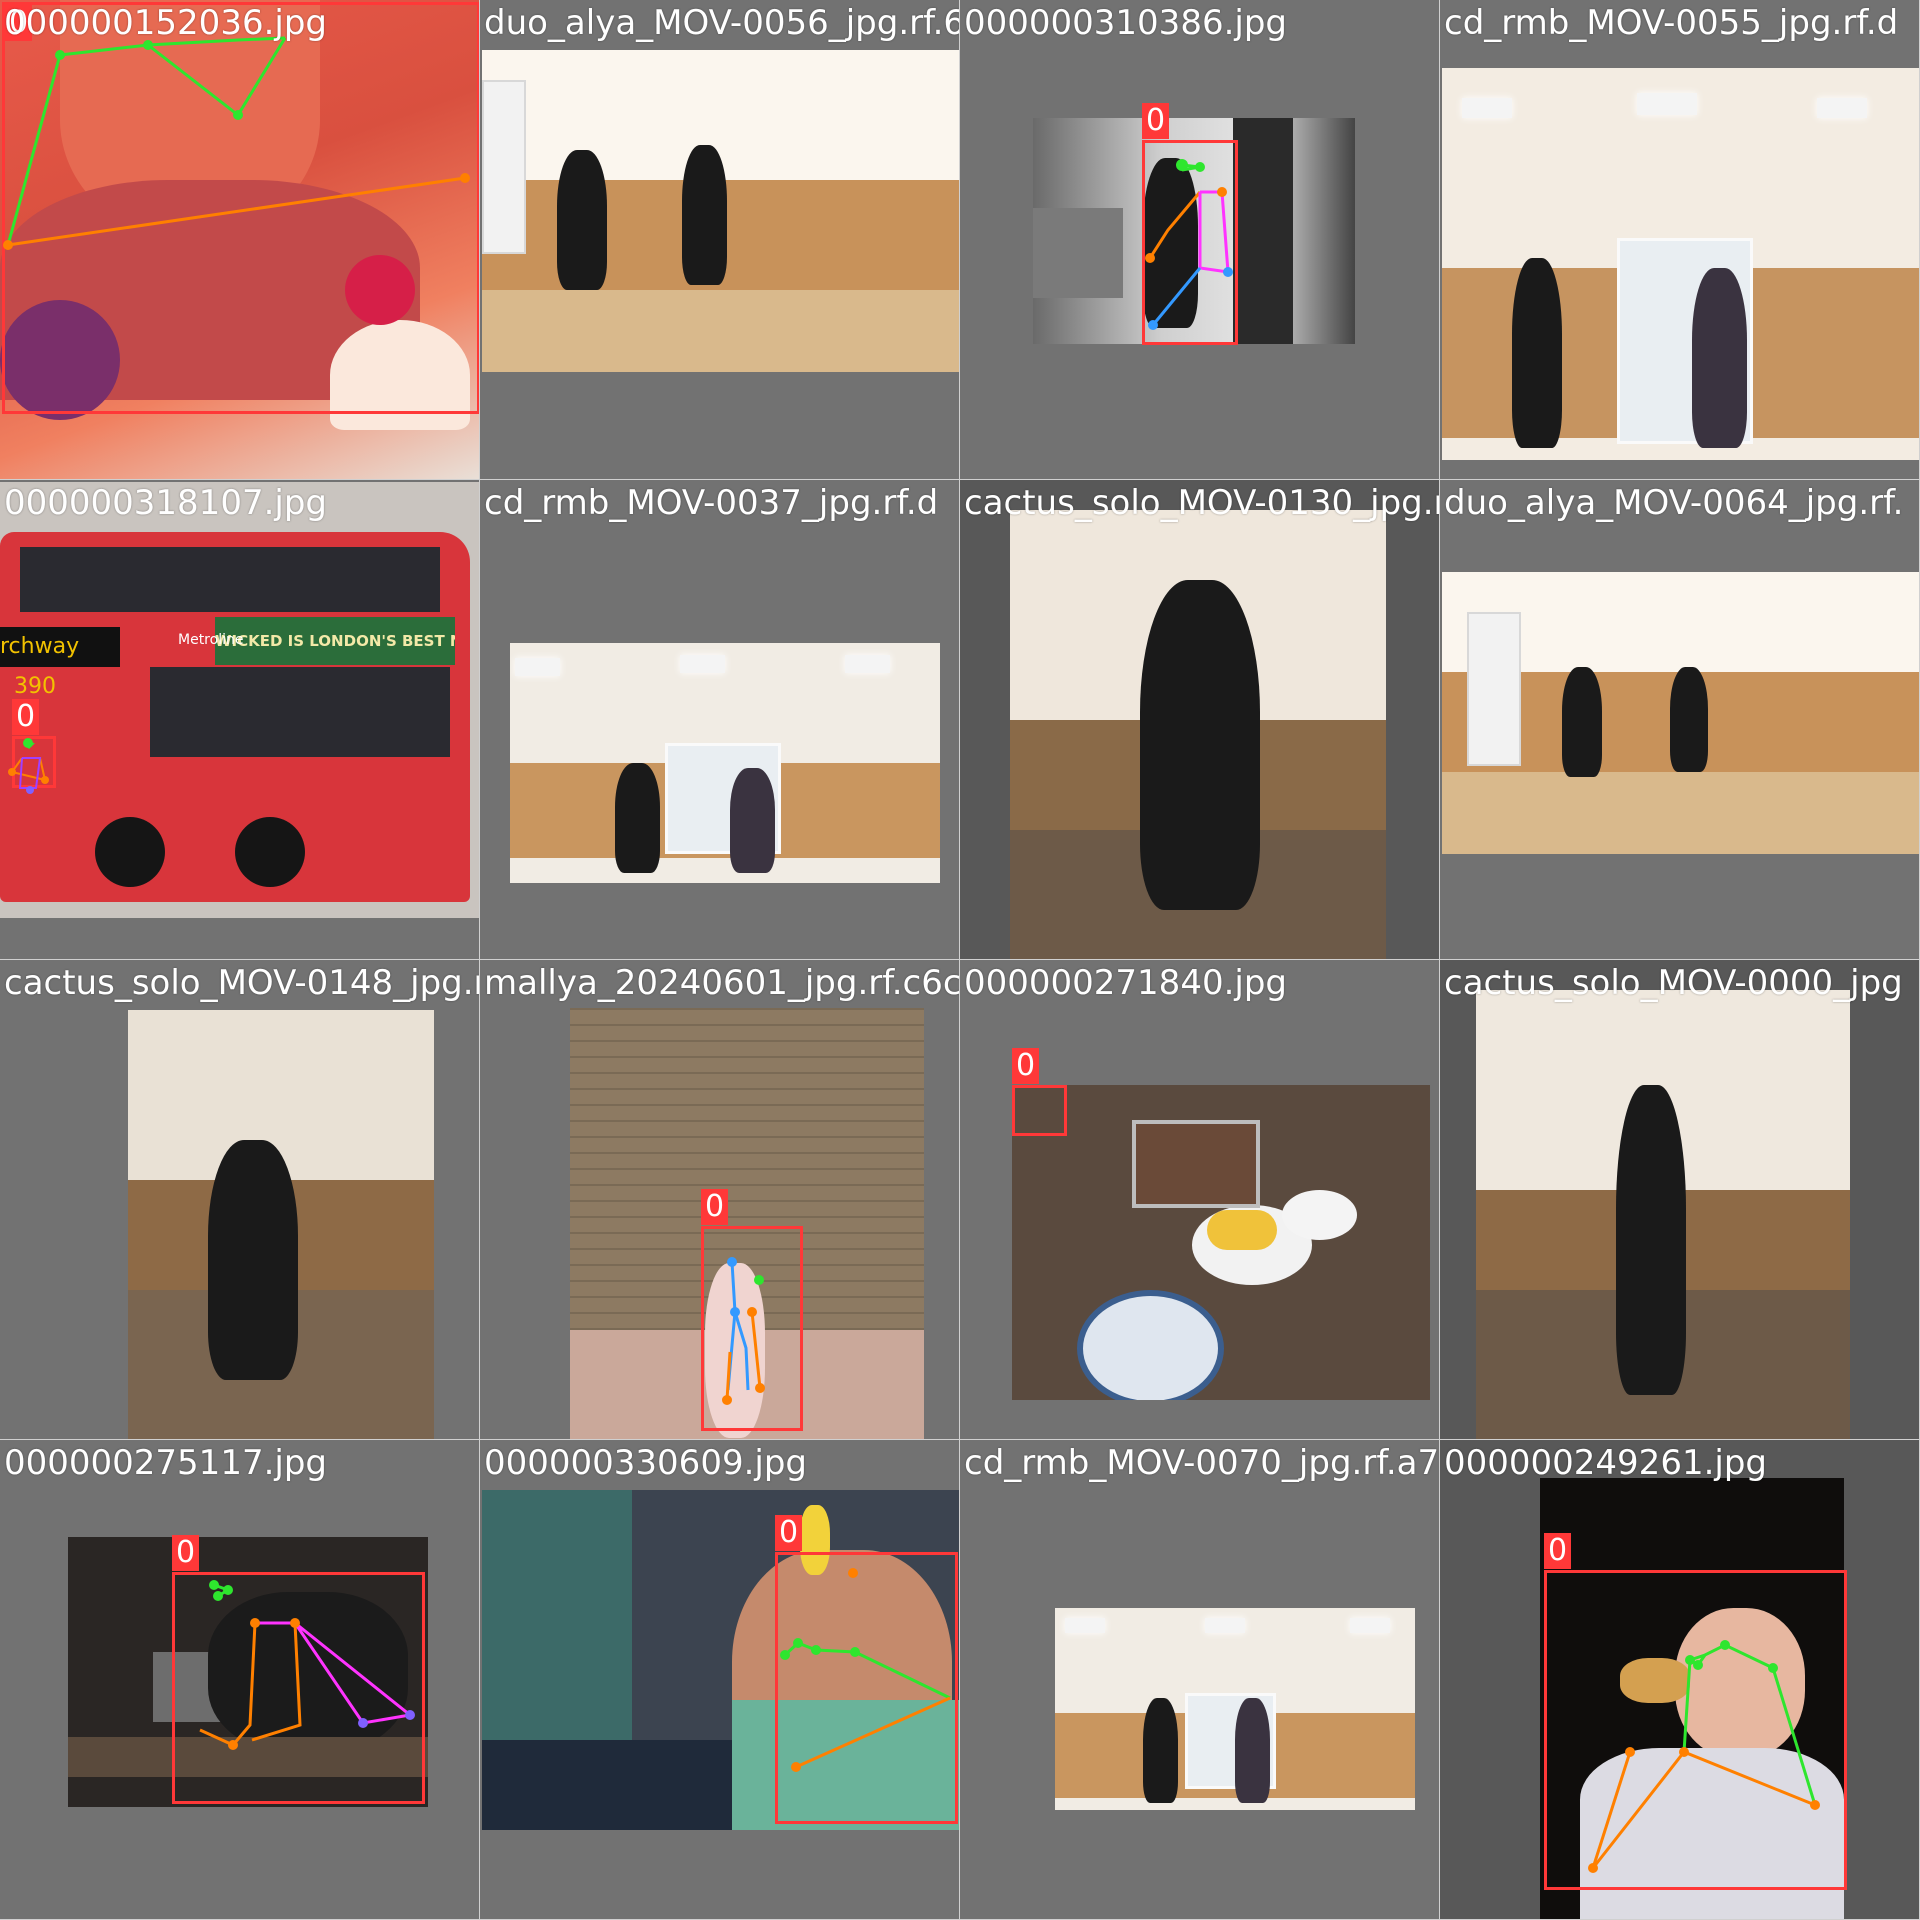  I want to click on tray-shape, so click(1196, 1164).